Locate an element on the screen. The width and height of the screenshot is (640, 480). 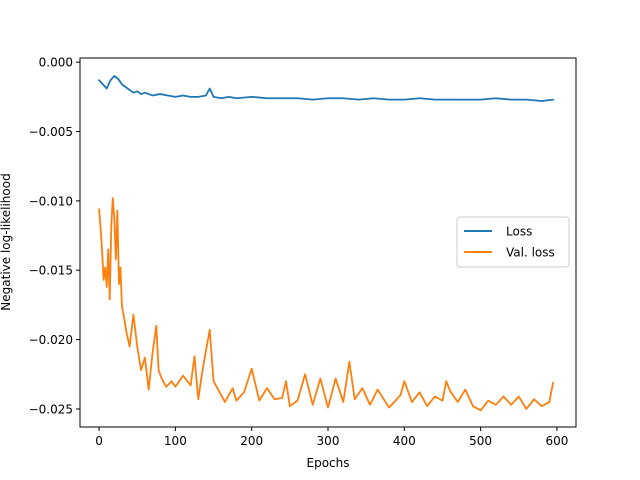
legend: Loss Val. loss is located at coordinates (513, 242).